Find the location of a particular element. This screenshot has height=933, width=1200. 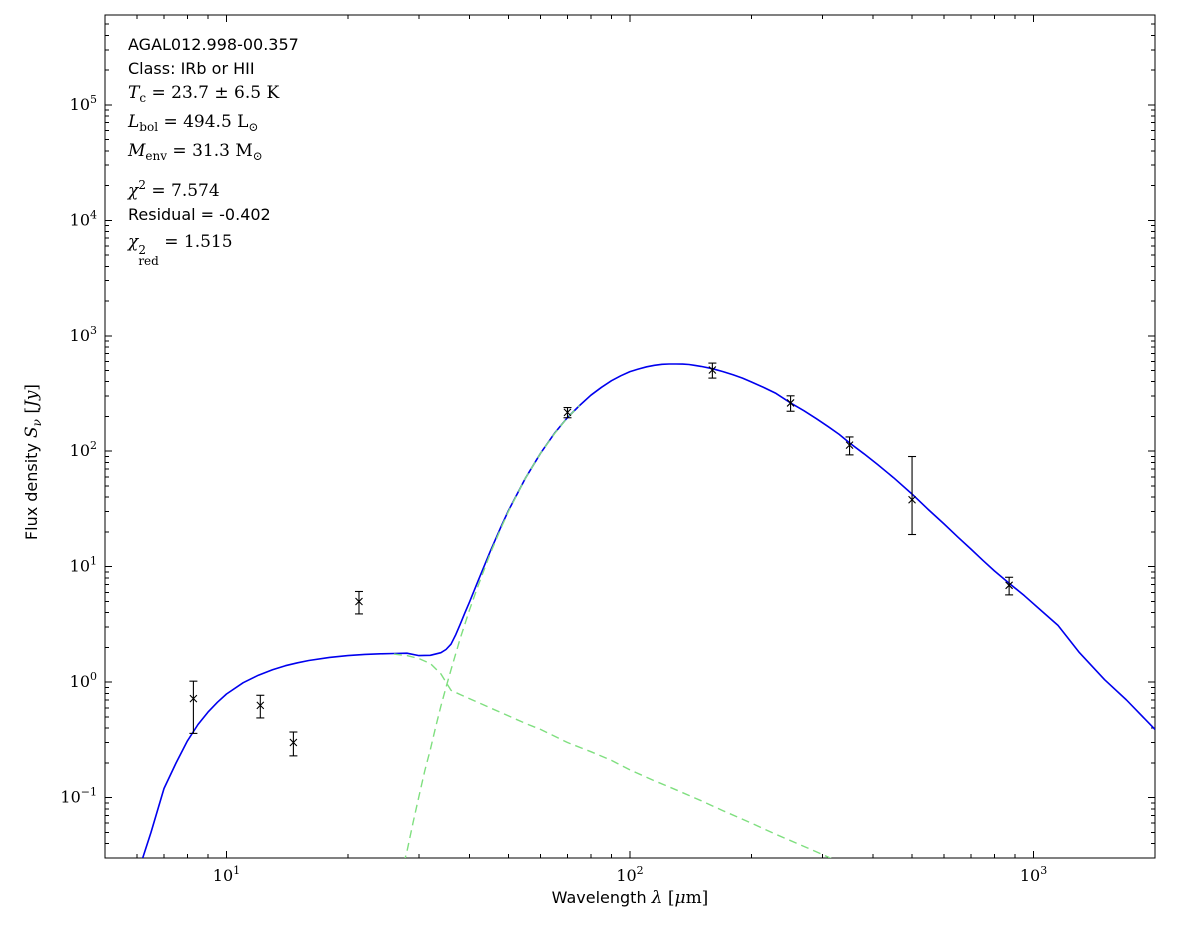

sup-sub-script: 2 red is located at coordinates (148, 255).